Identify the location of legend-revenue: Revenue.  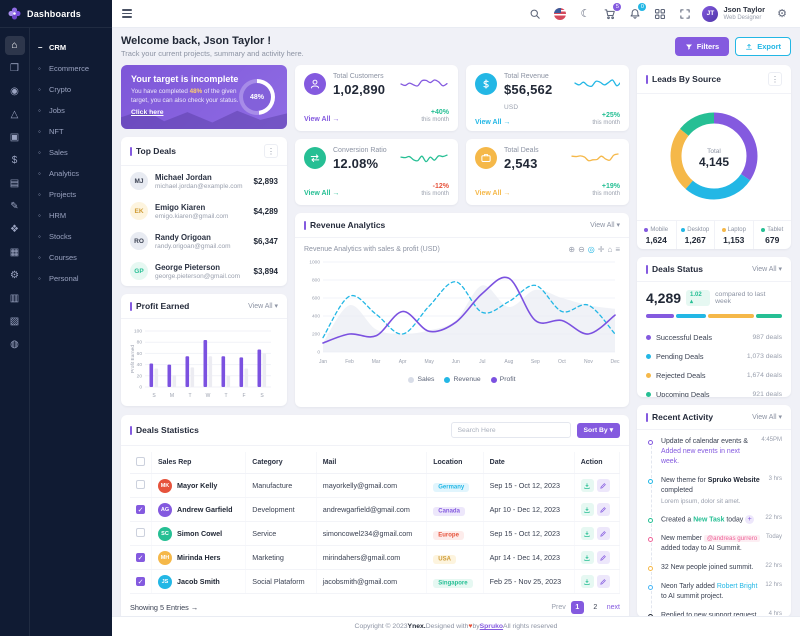
(462, 379).